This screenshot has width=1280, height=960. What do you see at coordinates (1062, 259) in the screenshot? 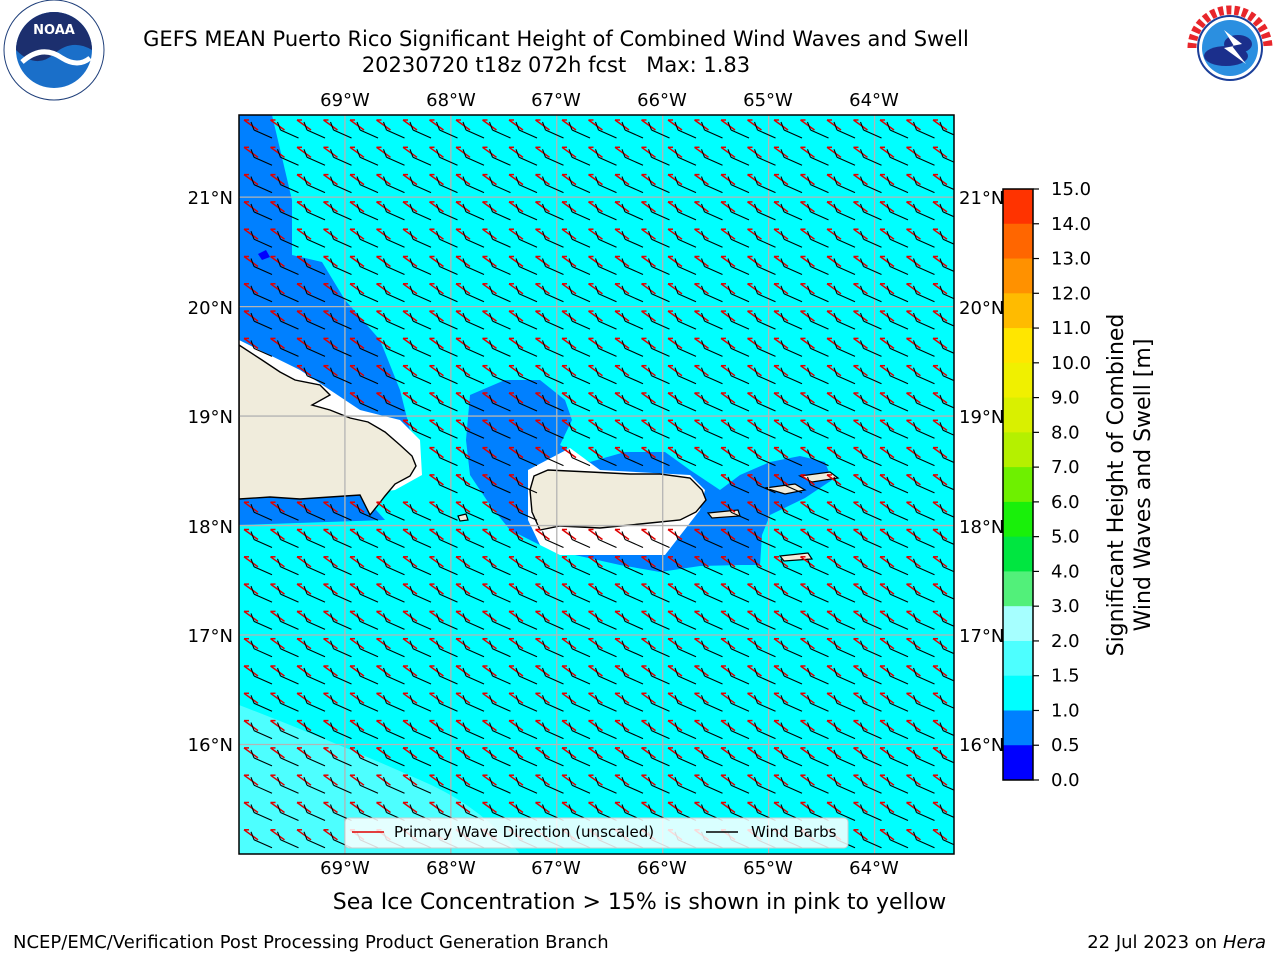
I see `colorbar-tick-2: 13.0` at bounding box center [1062, 259].